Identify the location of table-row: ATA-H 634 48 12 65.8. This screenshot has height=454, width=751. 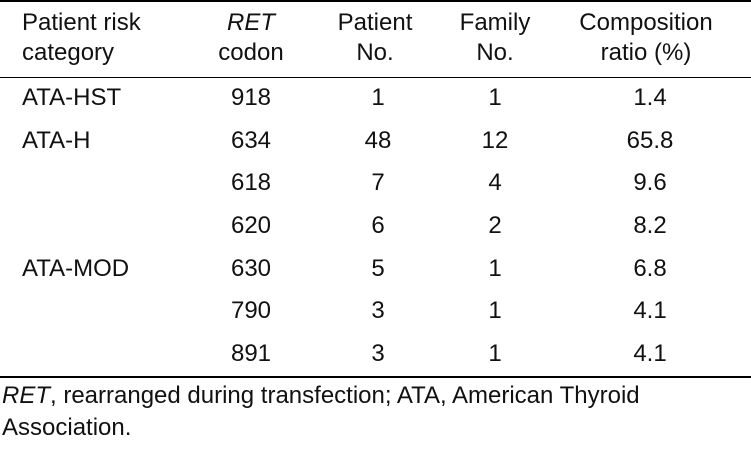
(375, 144).